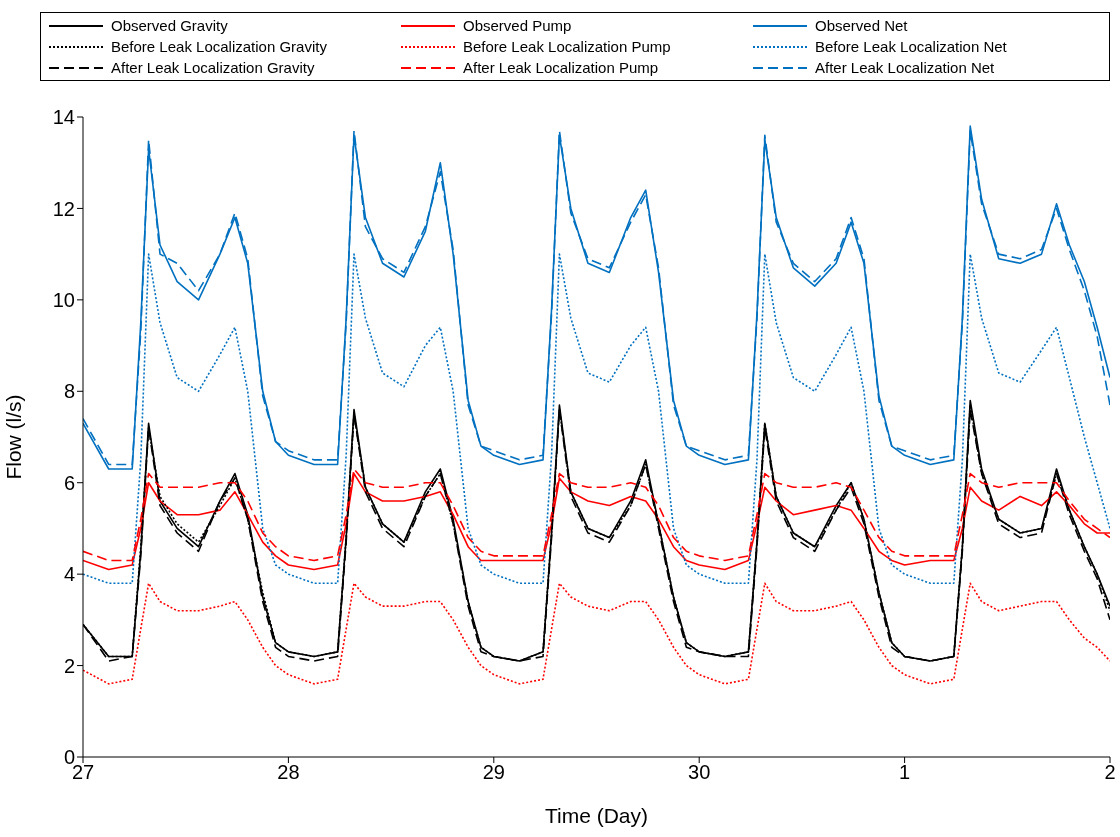 Image resolution: width=1120 pixels, height=837 pixels. Describe the element at coordinates (905, 67) in the screenshot. I see `legend-label: After Leak Localization Net` at that location.